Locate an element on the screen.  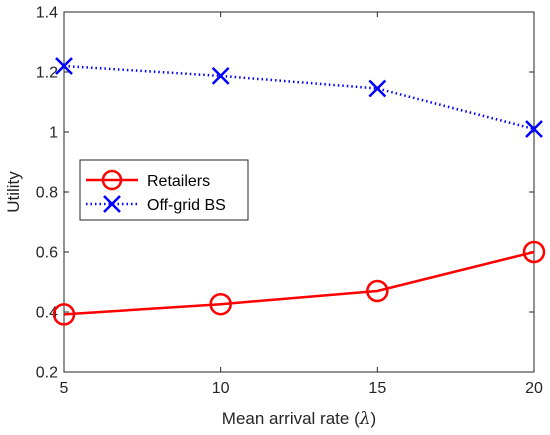
x-axis-title-close: ) is located at coordinates (374, 418).